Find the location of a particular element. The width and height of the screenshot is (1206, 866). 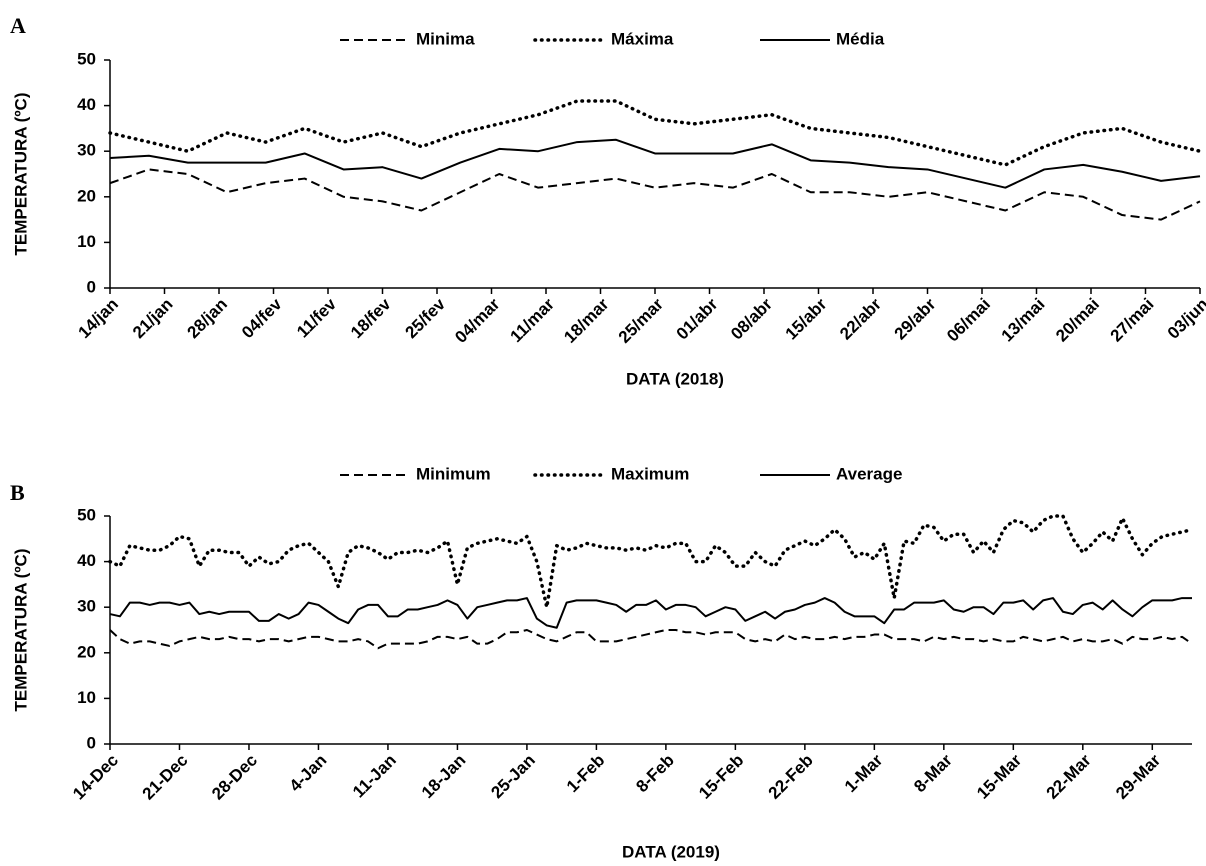

x-tick-label: 14-Dec is located at coordinates (95, 777).